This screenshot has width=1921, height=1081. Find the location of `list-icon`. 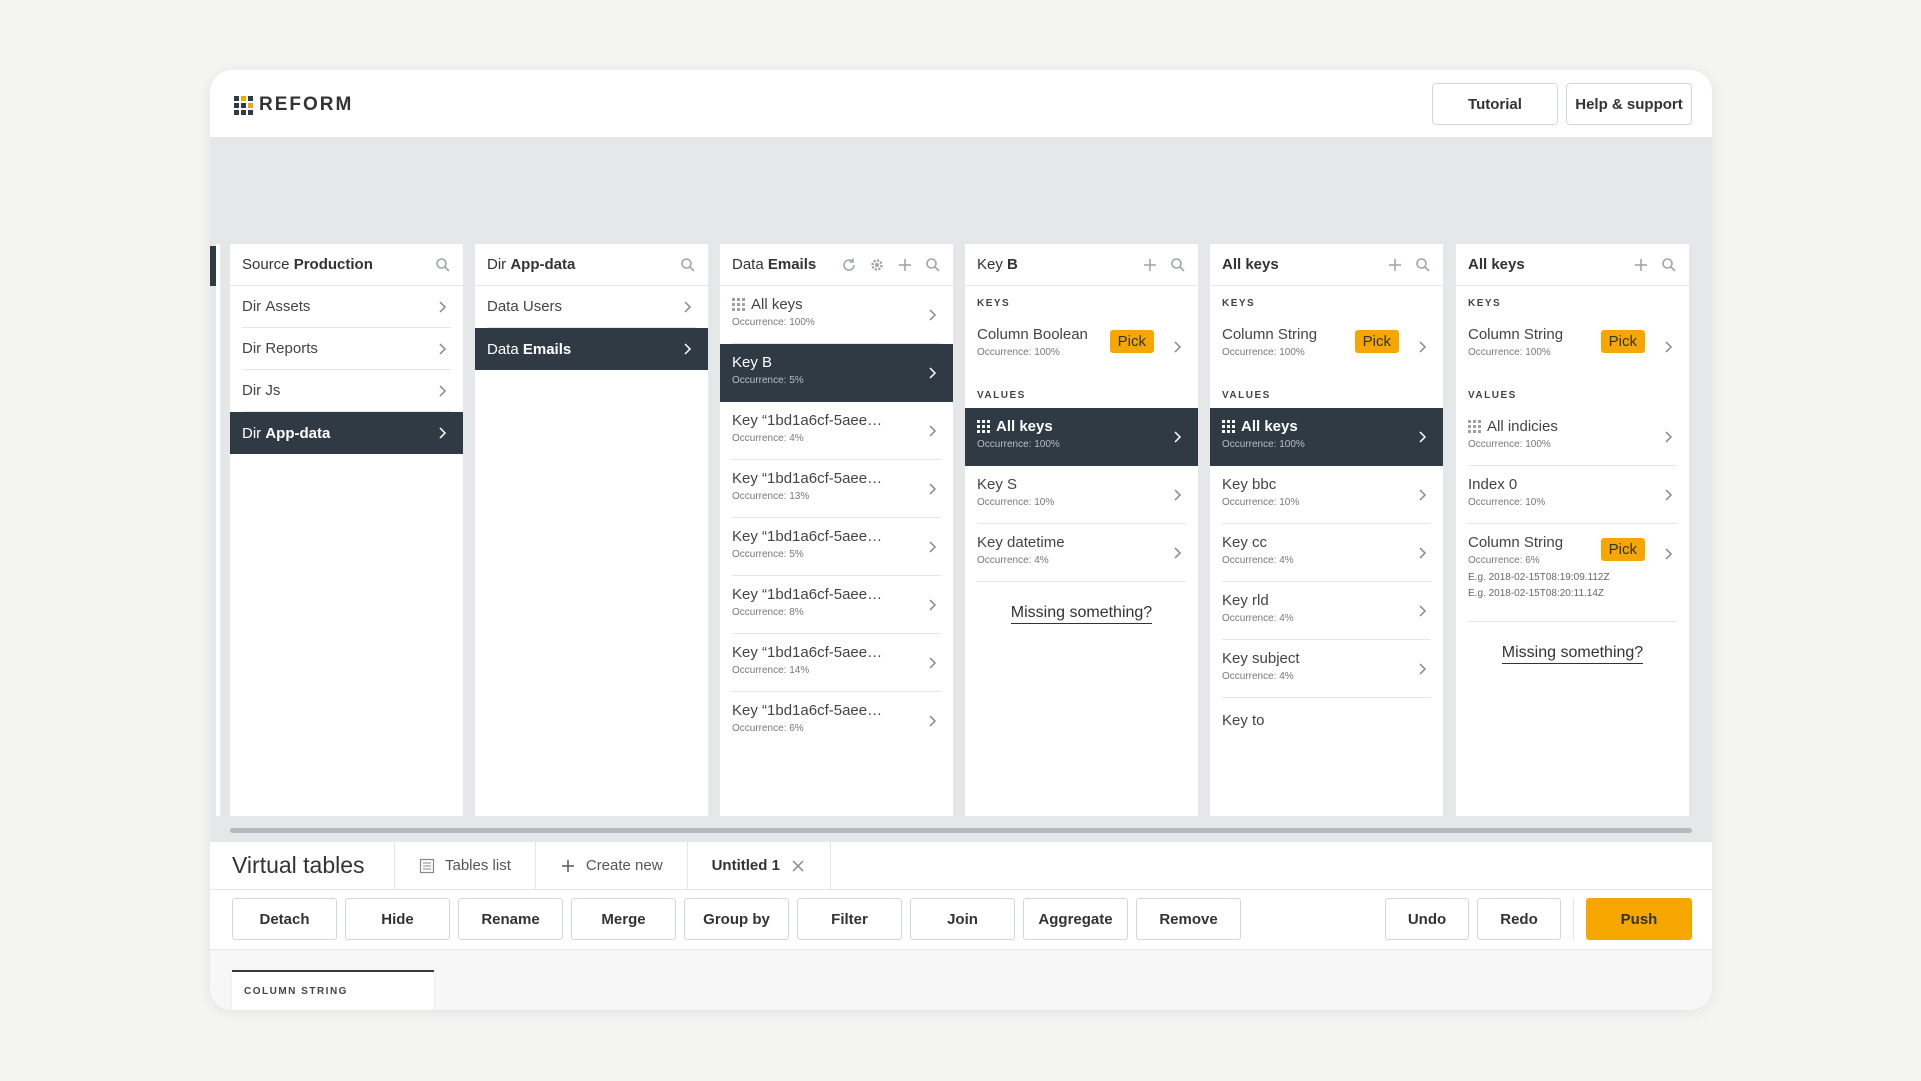

list-icon is located at coordinates (427, 865).